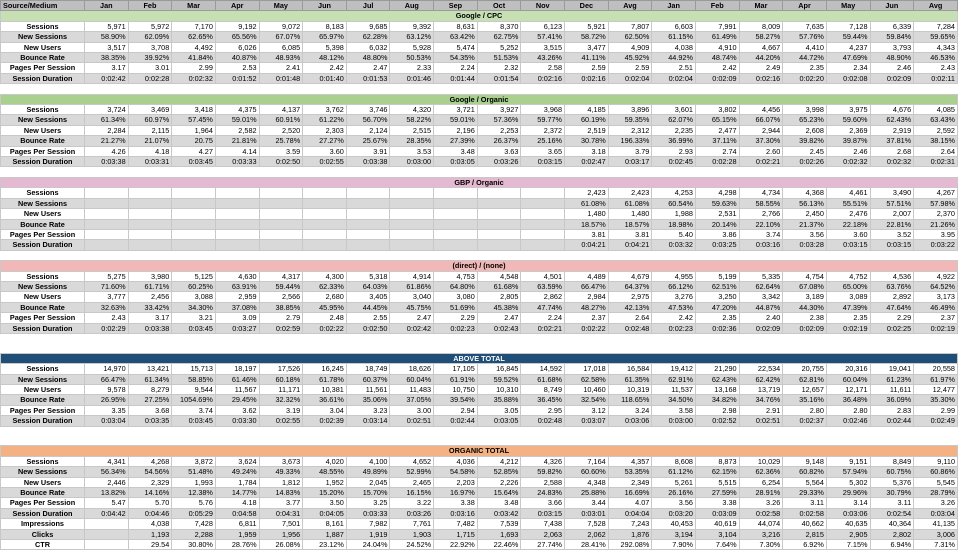 The image size is (958, 550). What do you see at coordinates (848, 524) in the screenshot?
I see `metric-value-cell: 40,635` at bounding box center [848, 524].